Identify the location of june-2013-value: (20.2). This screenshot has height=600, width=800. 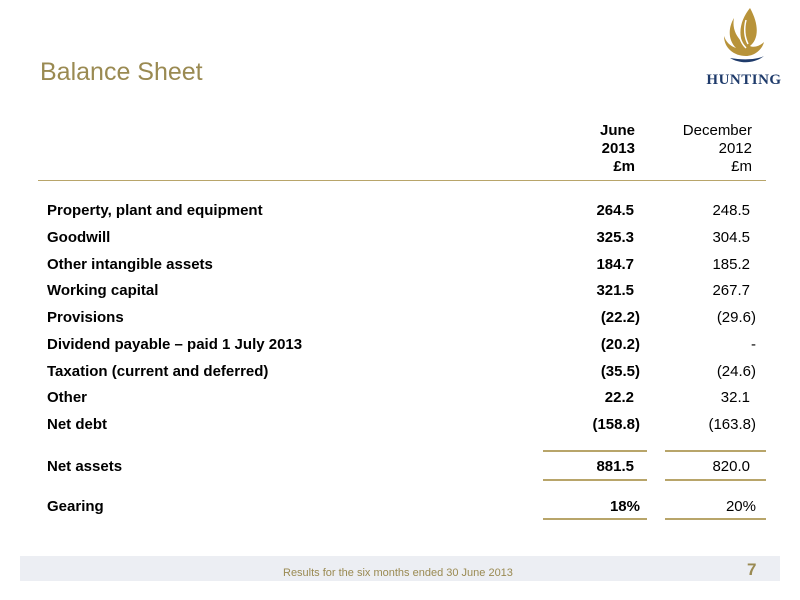
(620, 344).